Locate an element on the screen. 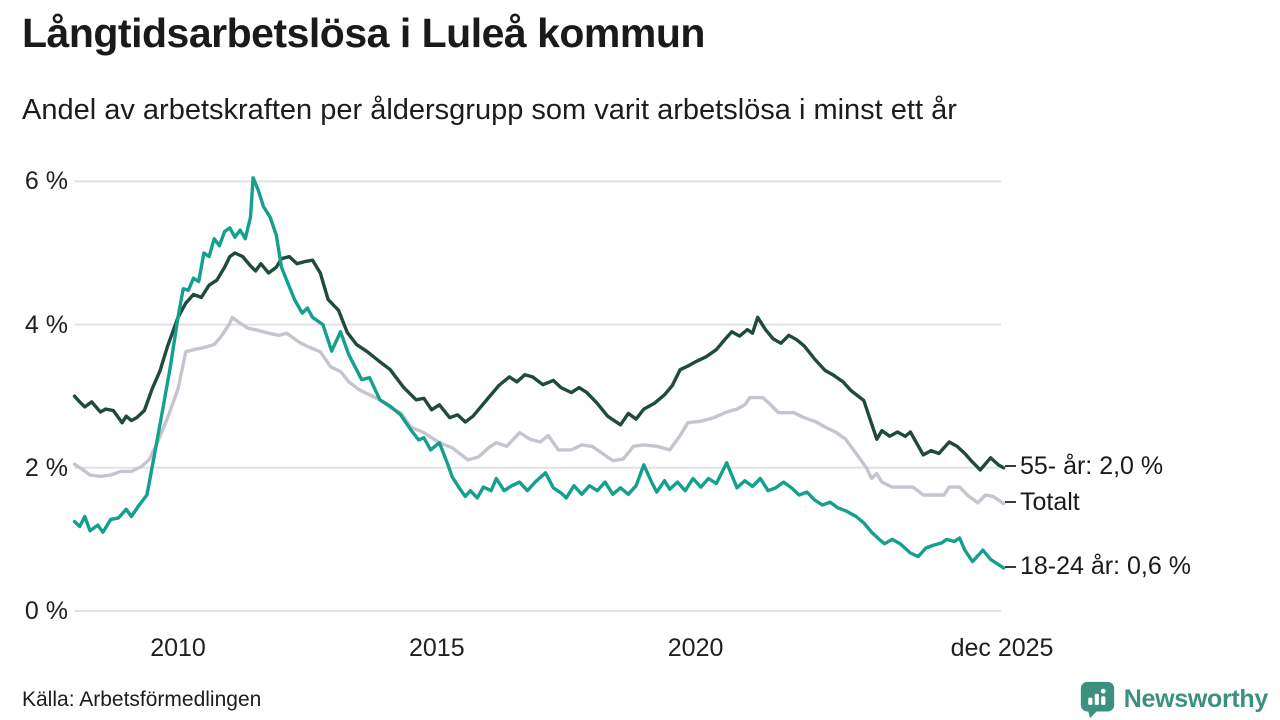 The width and height of the screenshot is (1280, 720). source-note: Källa: Arbetsförmedlingen is located at coordinates (142, 699).